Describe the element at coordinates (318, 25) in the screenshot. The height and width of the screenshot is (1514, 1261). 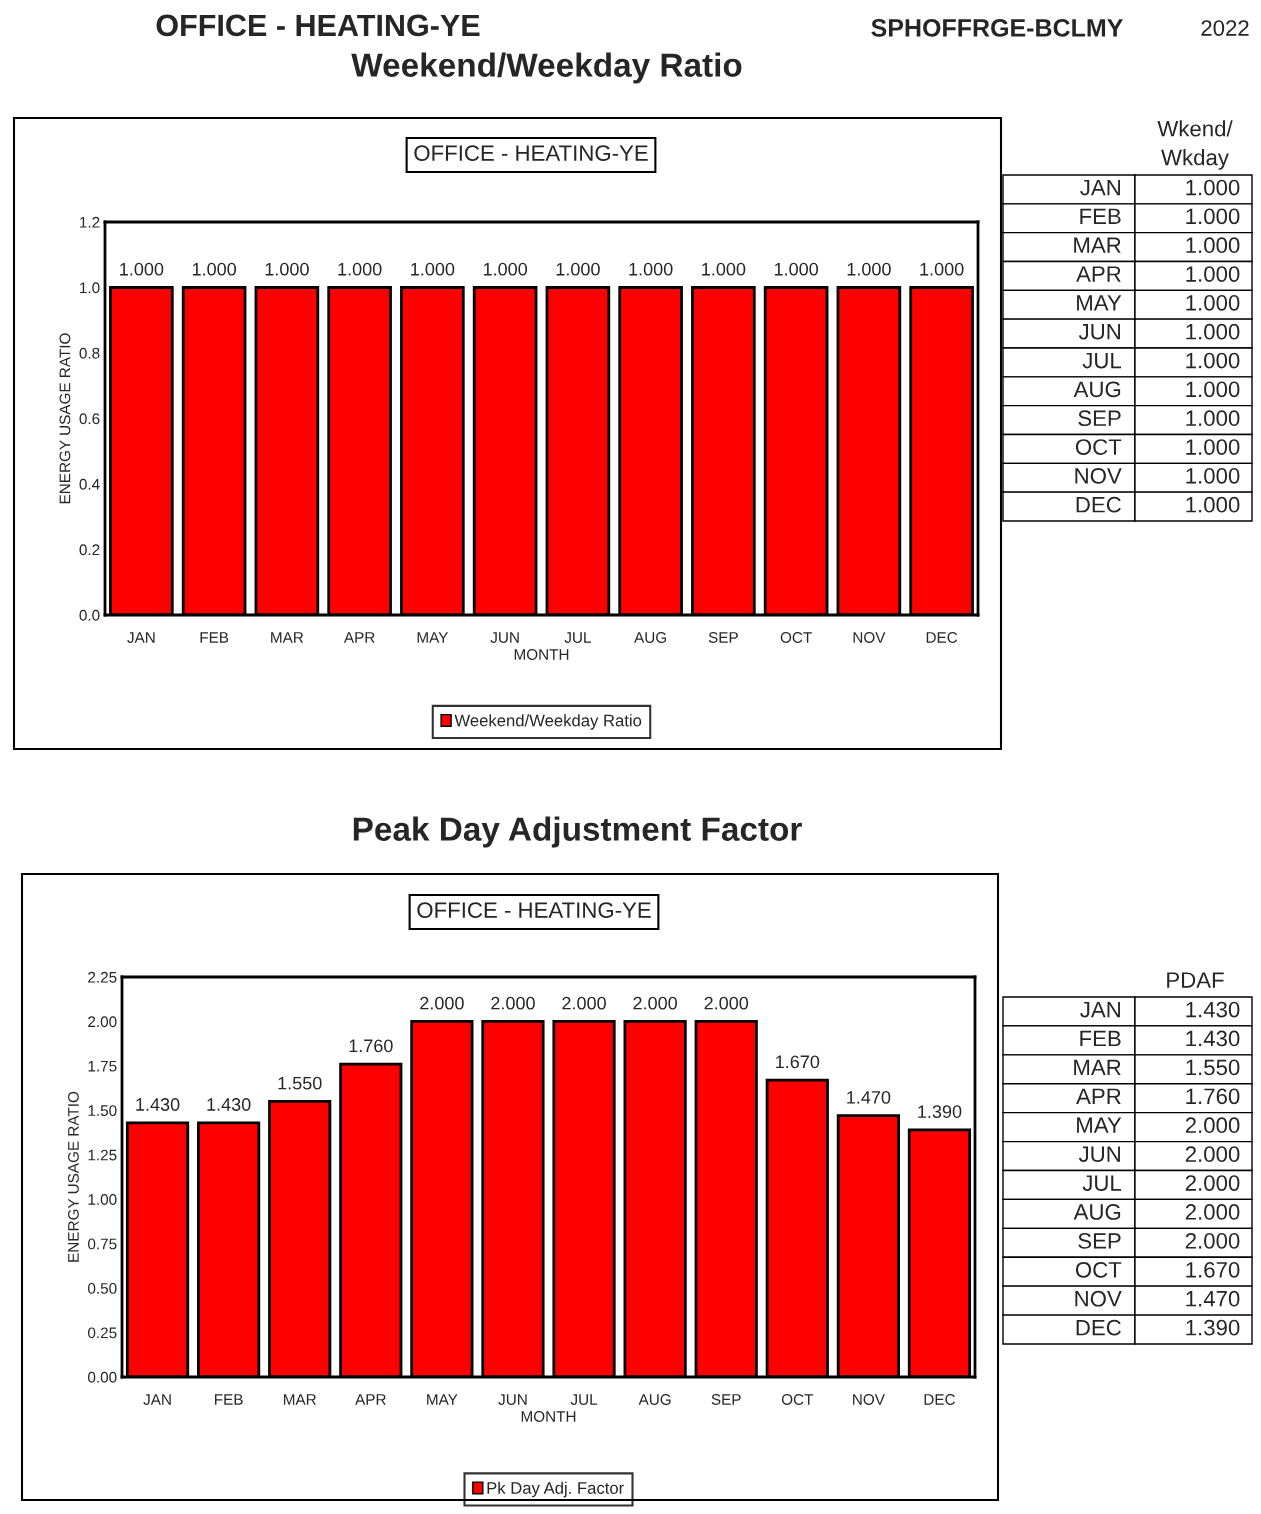
I see `text: OFFICE - HEATING-YE` at that location.